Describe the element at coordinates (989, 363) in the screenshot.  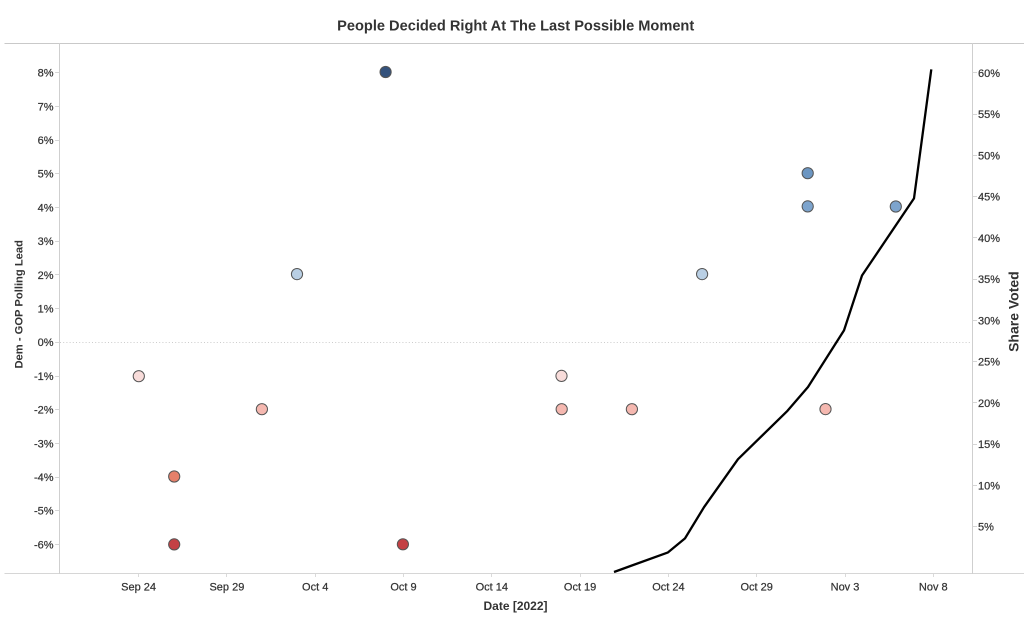
I see `svg-text: 25%` at that location.